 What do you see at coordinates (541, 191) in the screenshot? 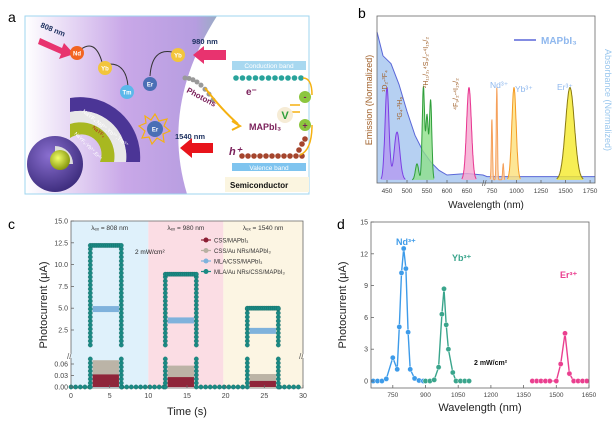
I see `xtick-label-b: 1250` at bounding box center [541, 191].